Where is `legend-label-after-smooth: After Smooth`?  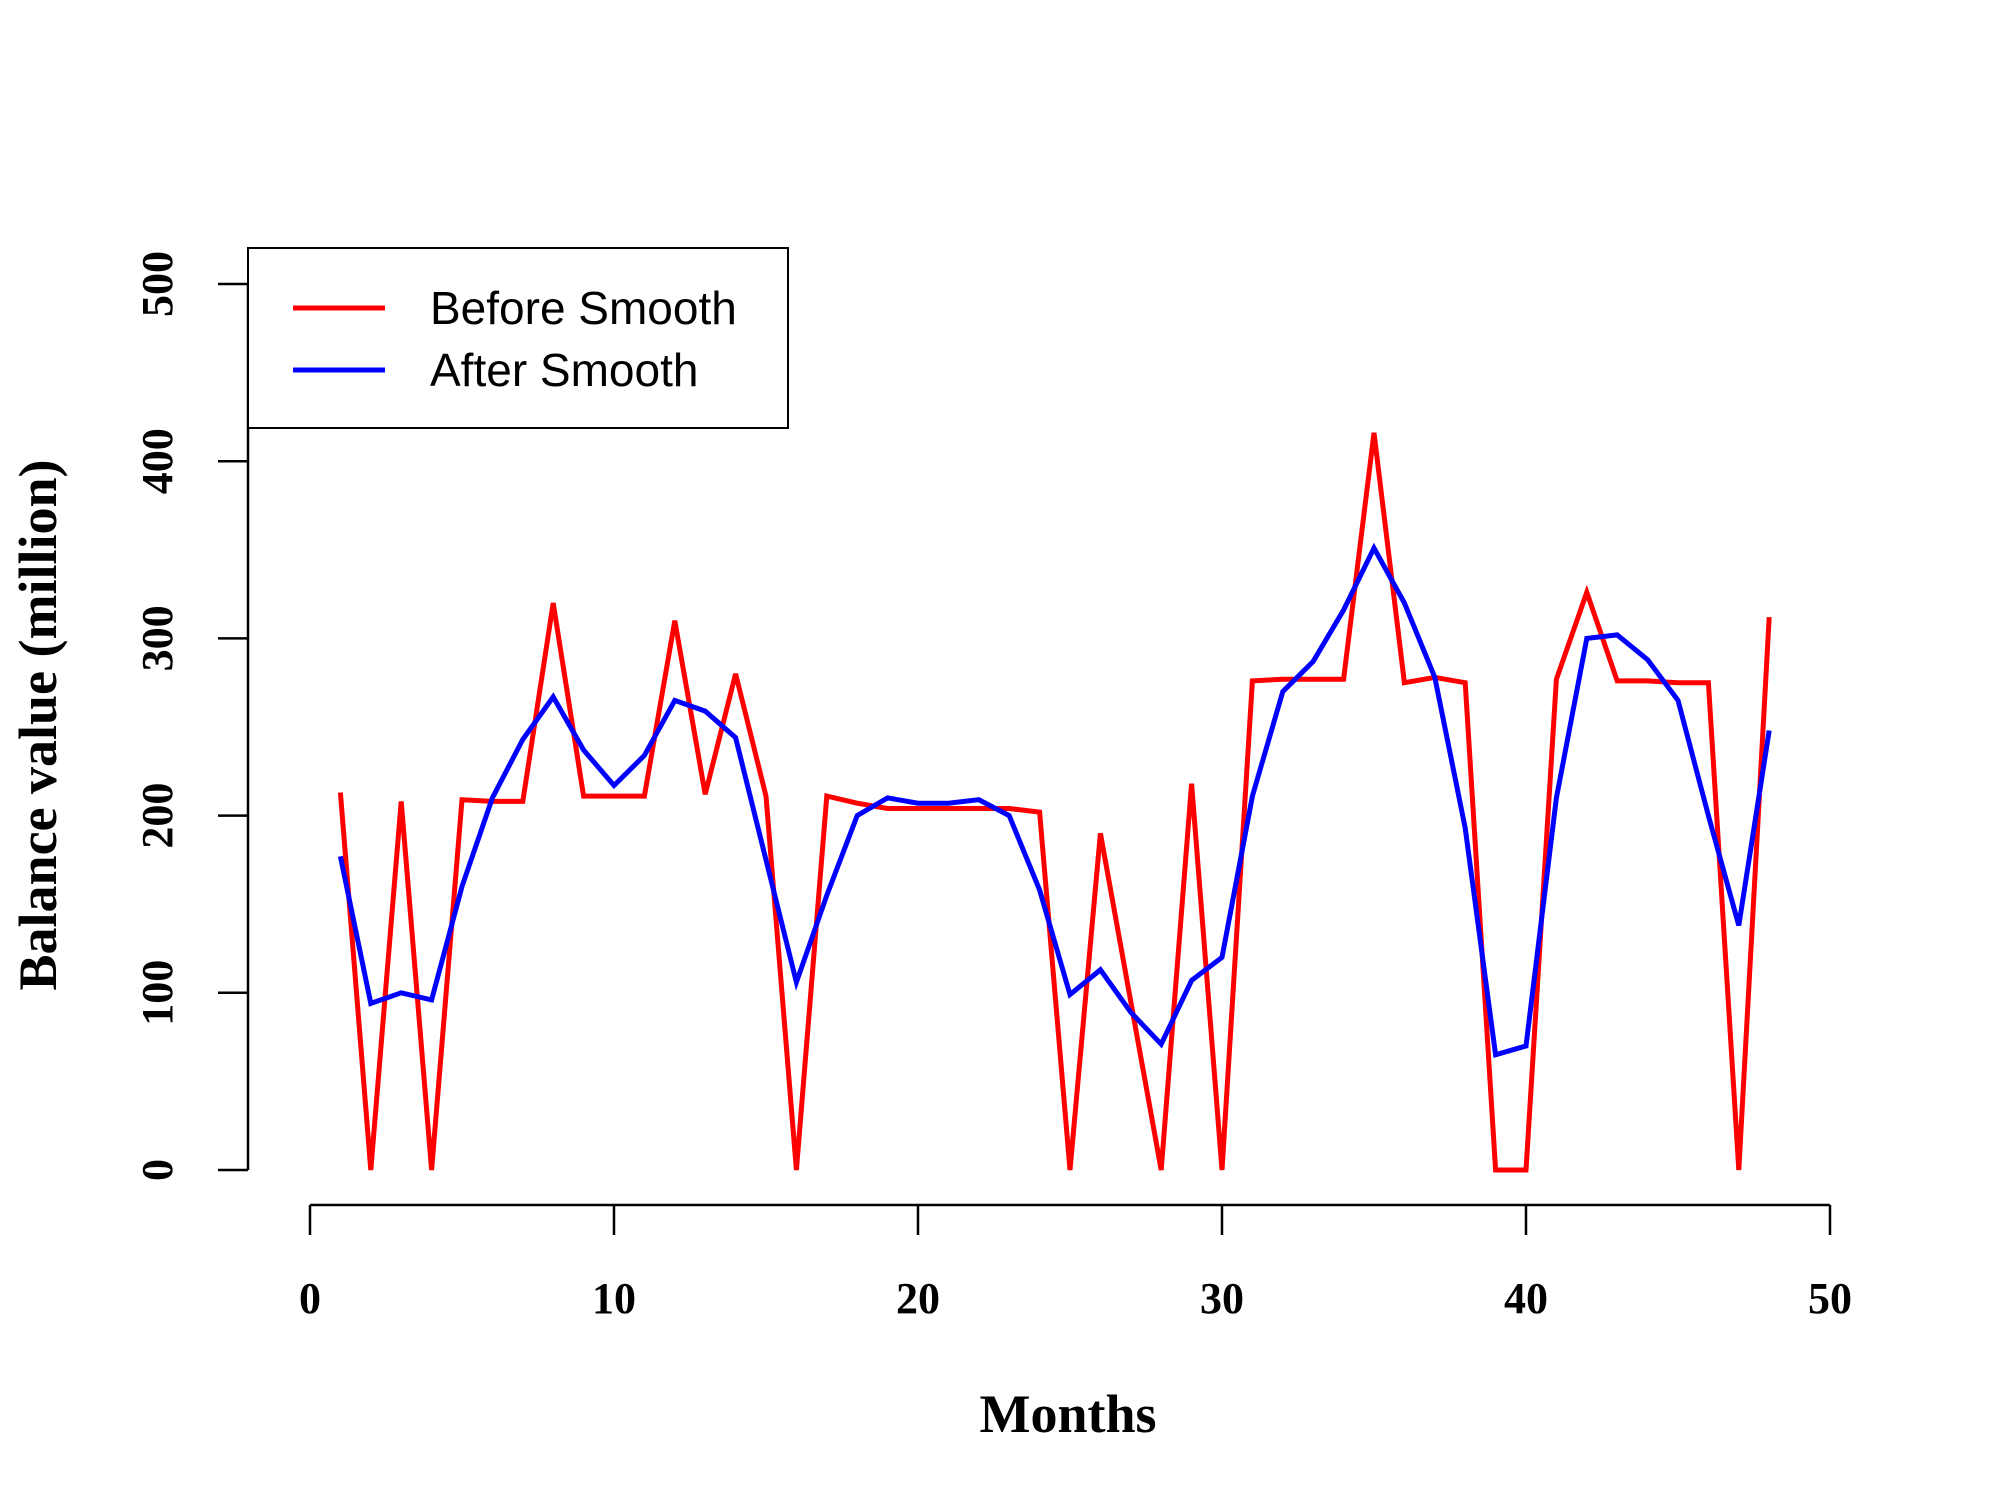 legend-label-after-smooth: After Smooth is located at coordinates (564, 370).